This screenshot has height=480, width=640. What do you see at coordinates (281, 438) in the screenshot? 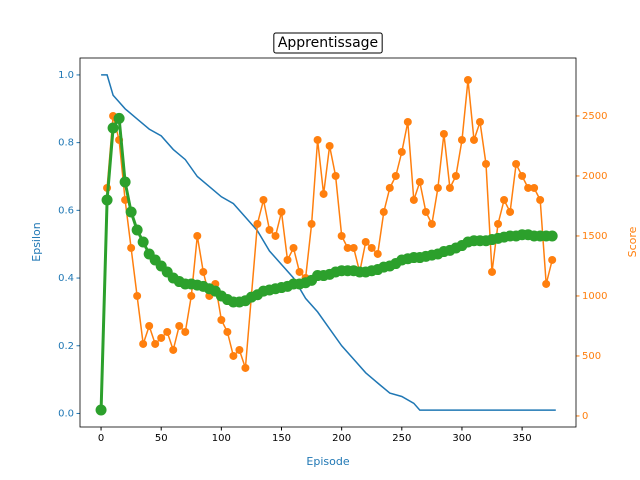
I see `x-tick-label: 150` at bounding box center [281, 438].